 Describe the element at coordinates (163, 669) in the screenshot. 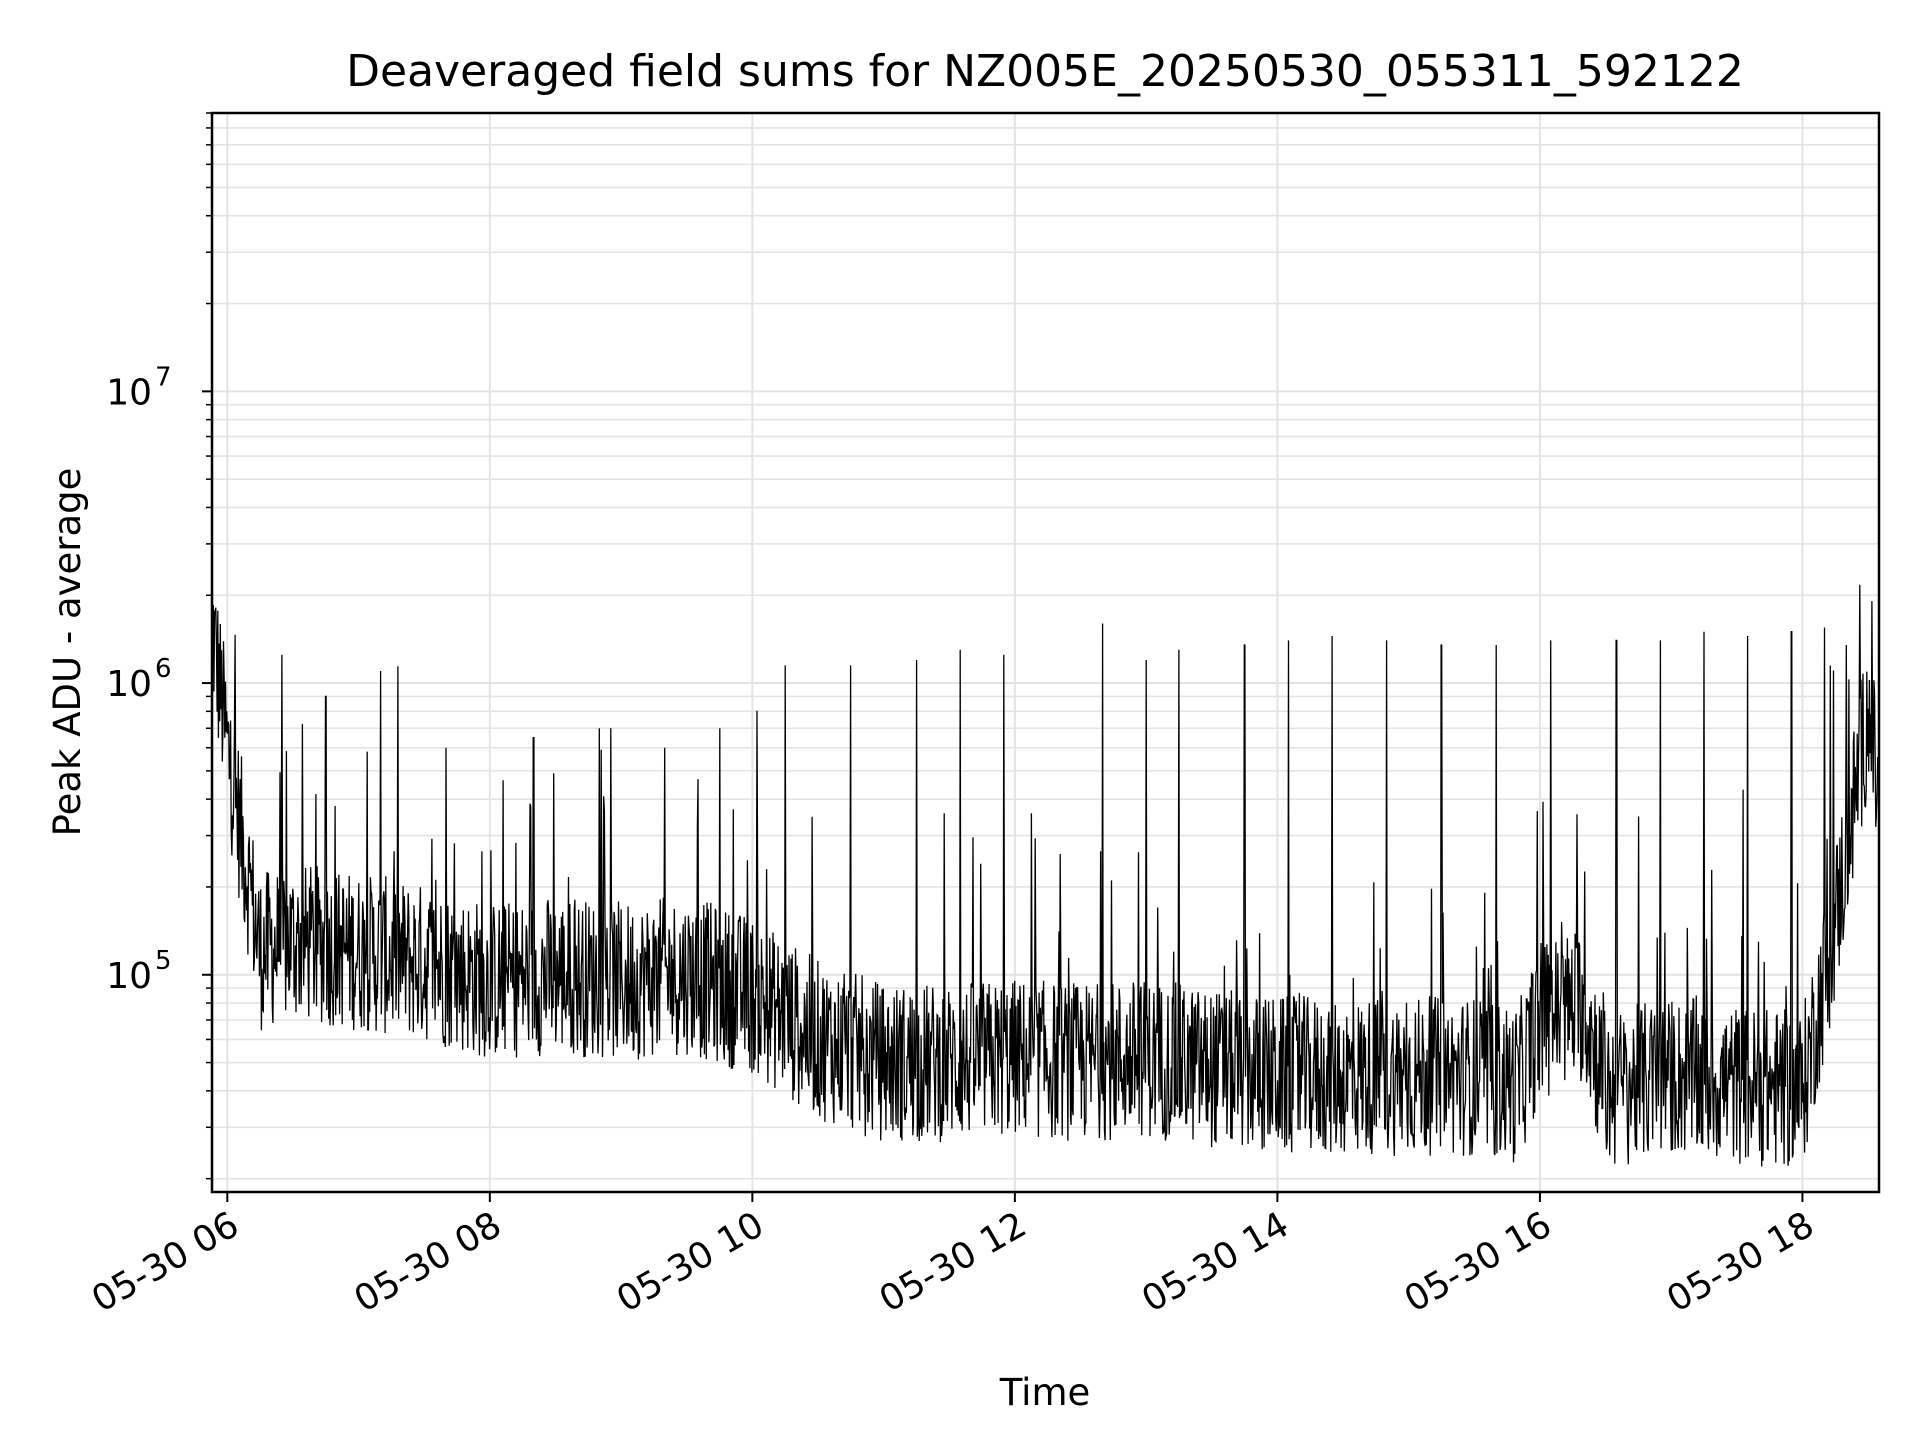

I see `y-tick-exponent: 6` at that location.